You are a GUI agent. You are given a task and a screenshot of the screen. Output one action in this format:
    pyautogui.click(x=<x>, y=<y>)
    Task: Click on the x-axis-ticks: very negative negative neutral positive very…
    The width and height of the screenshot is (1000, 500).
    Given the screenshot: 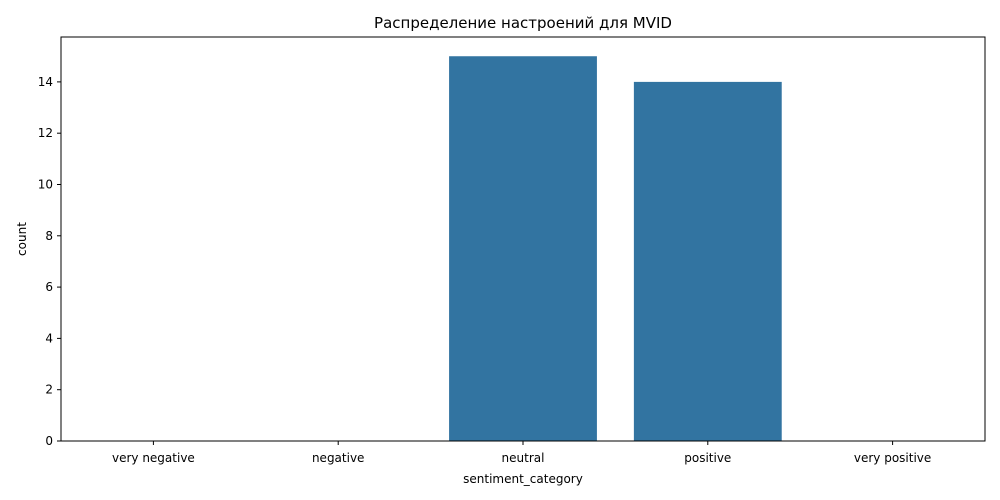 What is the action you would take?
    pyautogui.click(x=521, y=453)
    